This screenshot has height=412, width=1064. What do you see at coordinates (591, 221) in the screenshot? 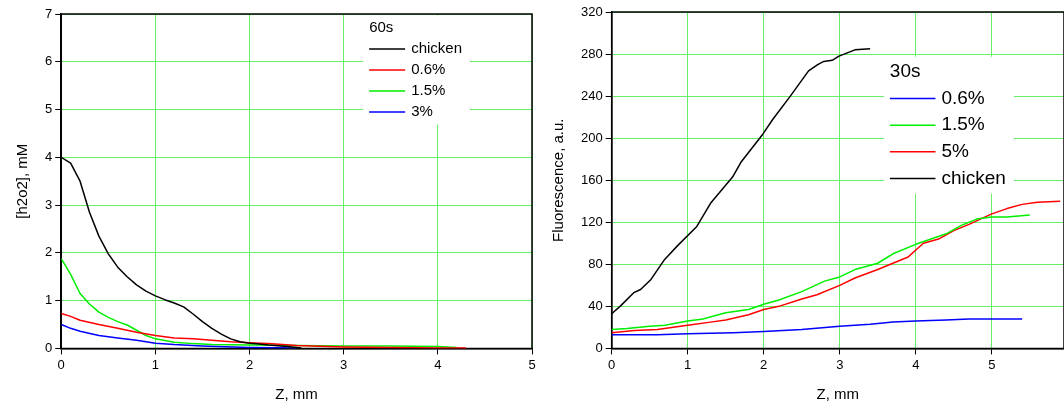
I see `y-tick-label: 120` at bounding box center [591, 221].